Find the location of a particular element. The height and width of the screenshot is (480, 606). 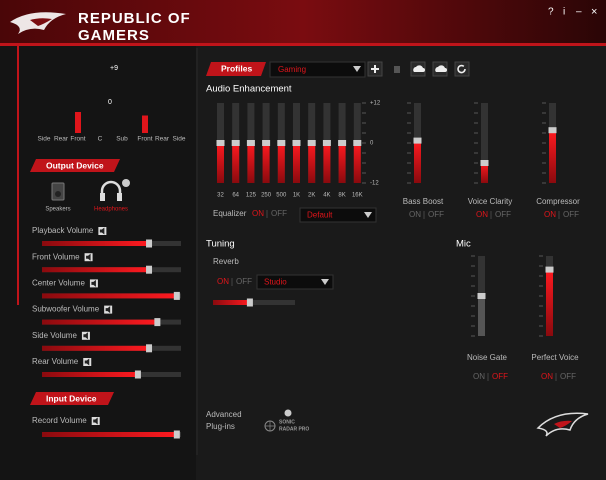

device-label: Speakers is located at coordinates (57, 210).